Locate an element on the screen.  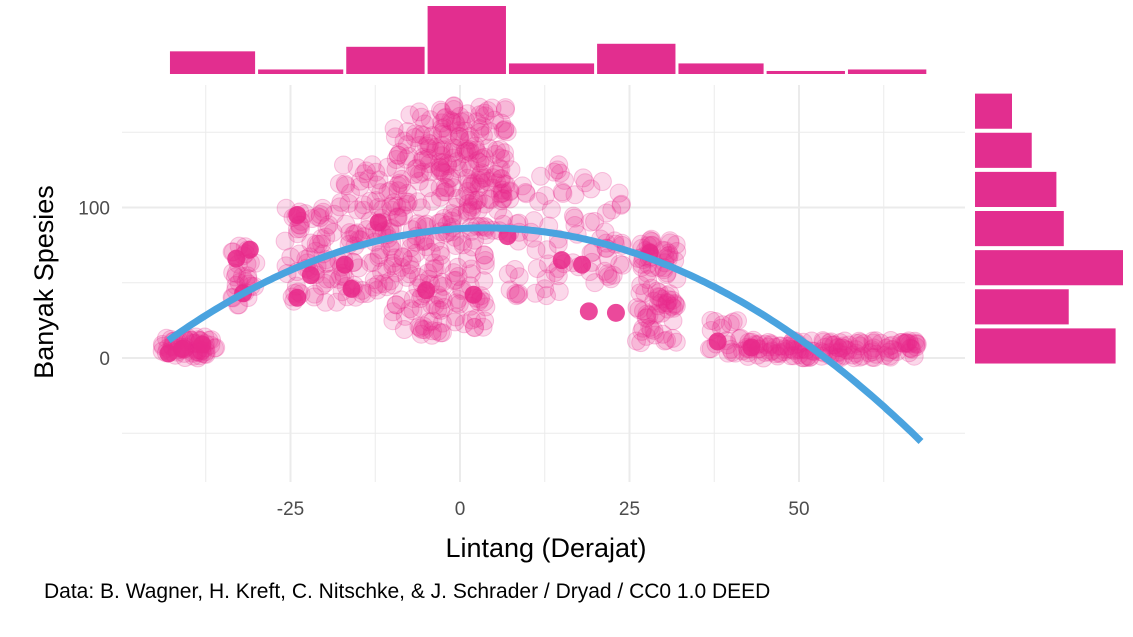
y-axis-ticks: 0 100 is located at coordinates (94, 285).